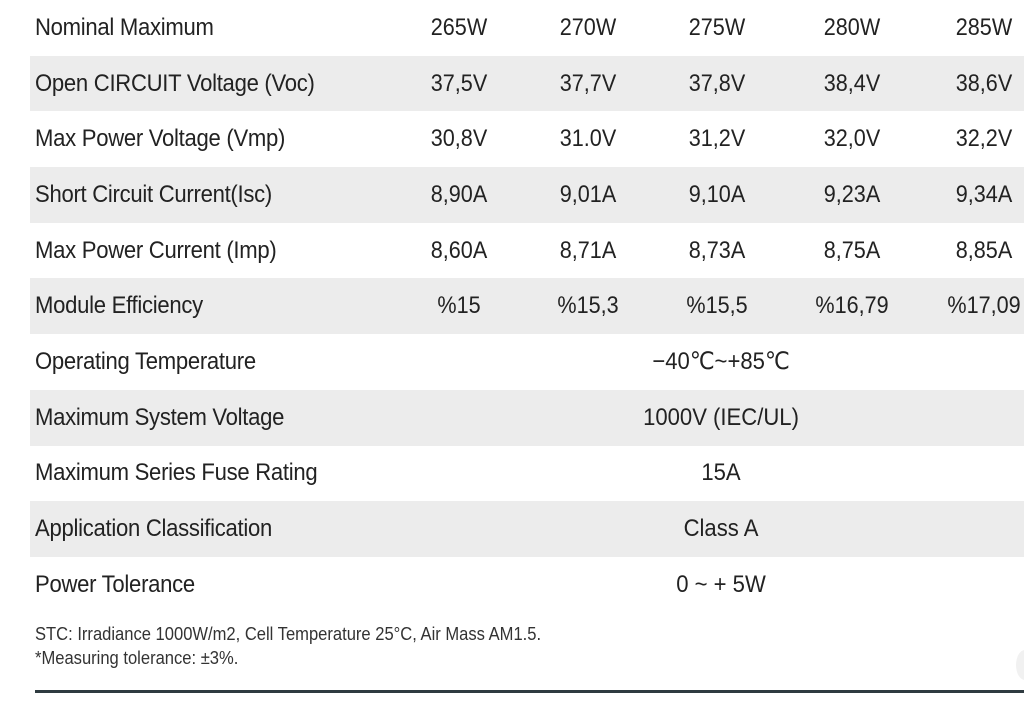 This screenshot has width=1024, height=713. Describe the element at coordinates (721, 584) in the screenshot. I see `row-spanned-value: 0 ~ + 5W` at that location.